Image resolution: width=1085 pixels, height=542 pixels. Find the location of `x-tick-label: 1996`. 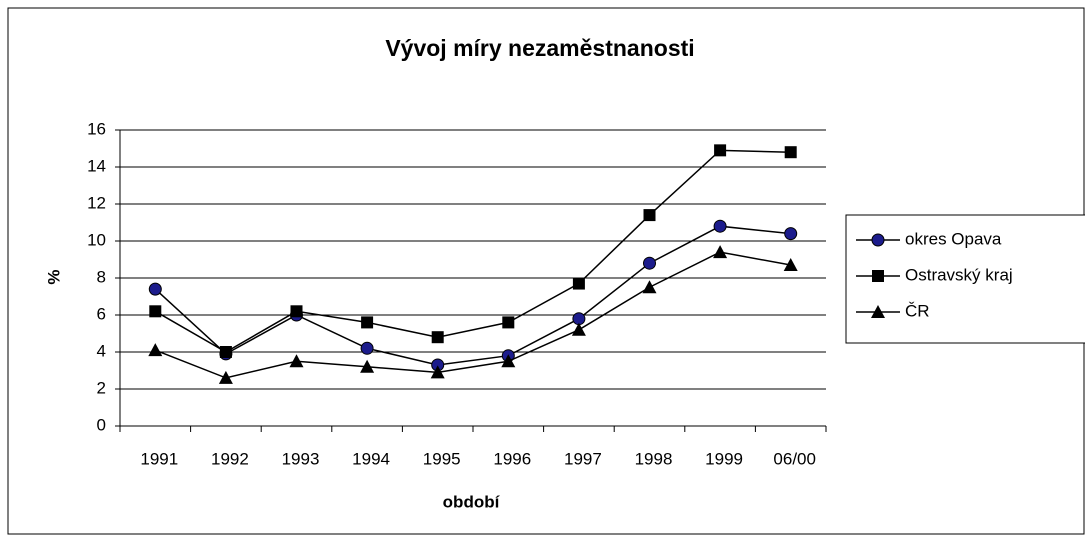

x-tick-label: 1996 is located at coordinates (512, 458).